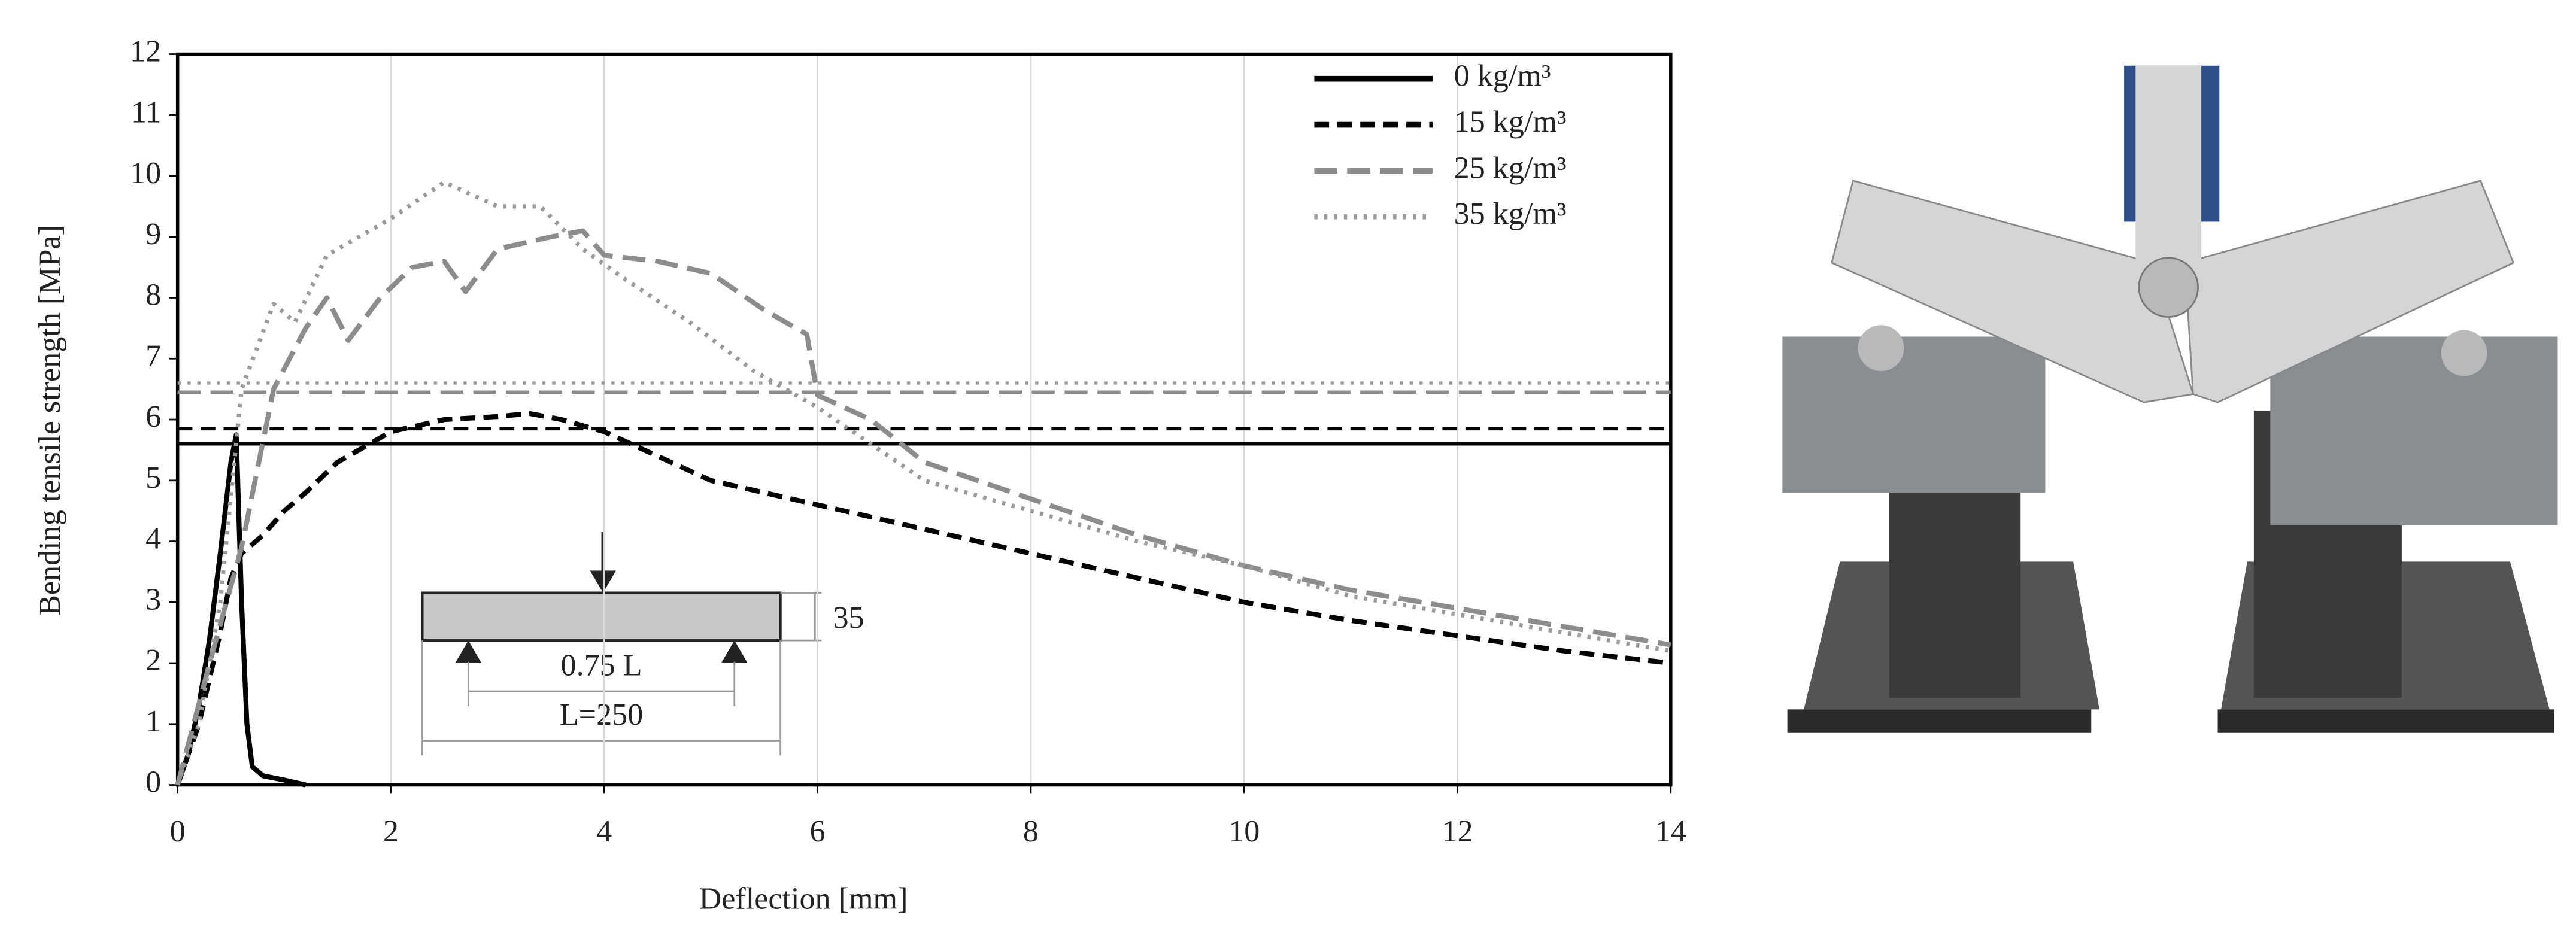 This screenshot has height=939, width=2576. Describe the element at coordinates (1510, 122) in the screenshot. I see `legend-label: 15 kg/m³` at that location.